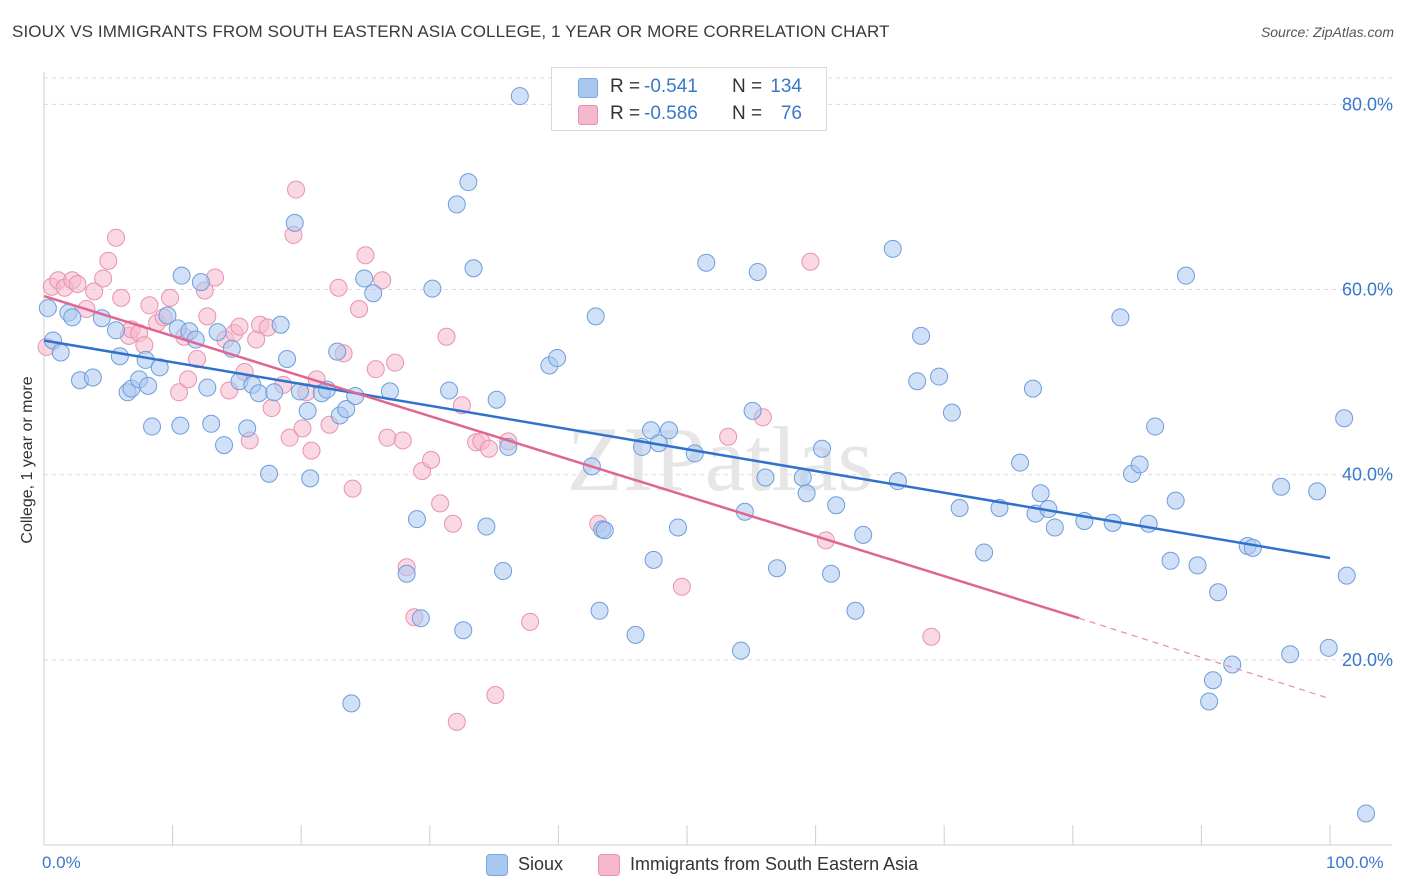 The height and width of the screenshot is (892, 1406). What do you see at coordinates (61, 862) in the screenshot?
I see `x-tick-label-min: 0.0%` at bounding box center [61, 862].